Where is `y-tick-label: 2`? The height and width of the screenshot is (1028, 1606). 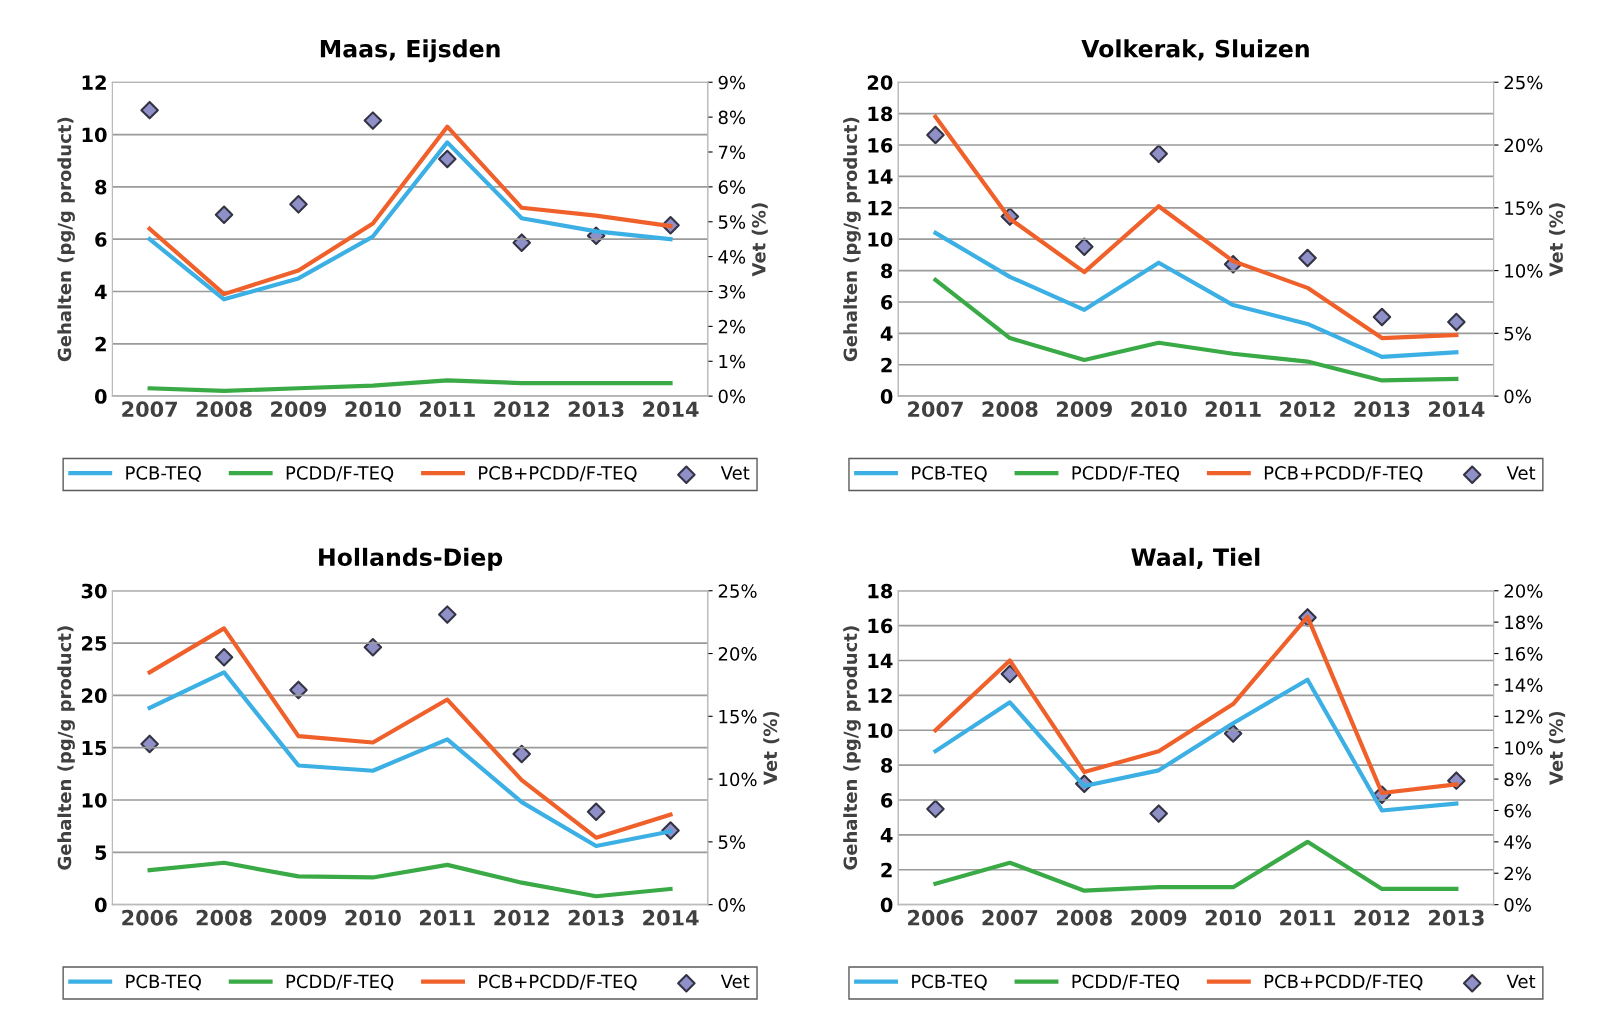 y-tick-label: 2 is located at coordinates (100, 344).